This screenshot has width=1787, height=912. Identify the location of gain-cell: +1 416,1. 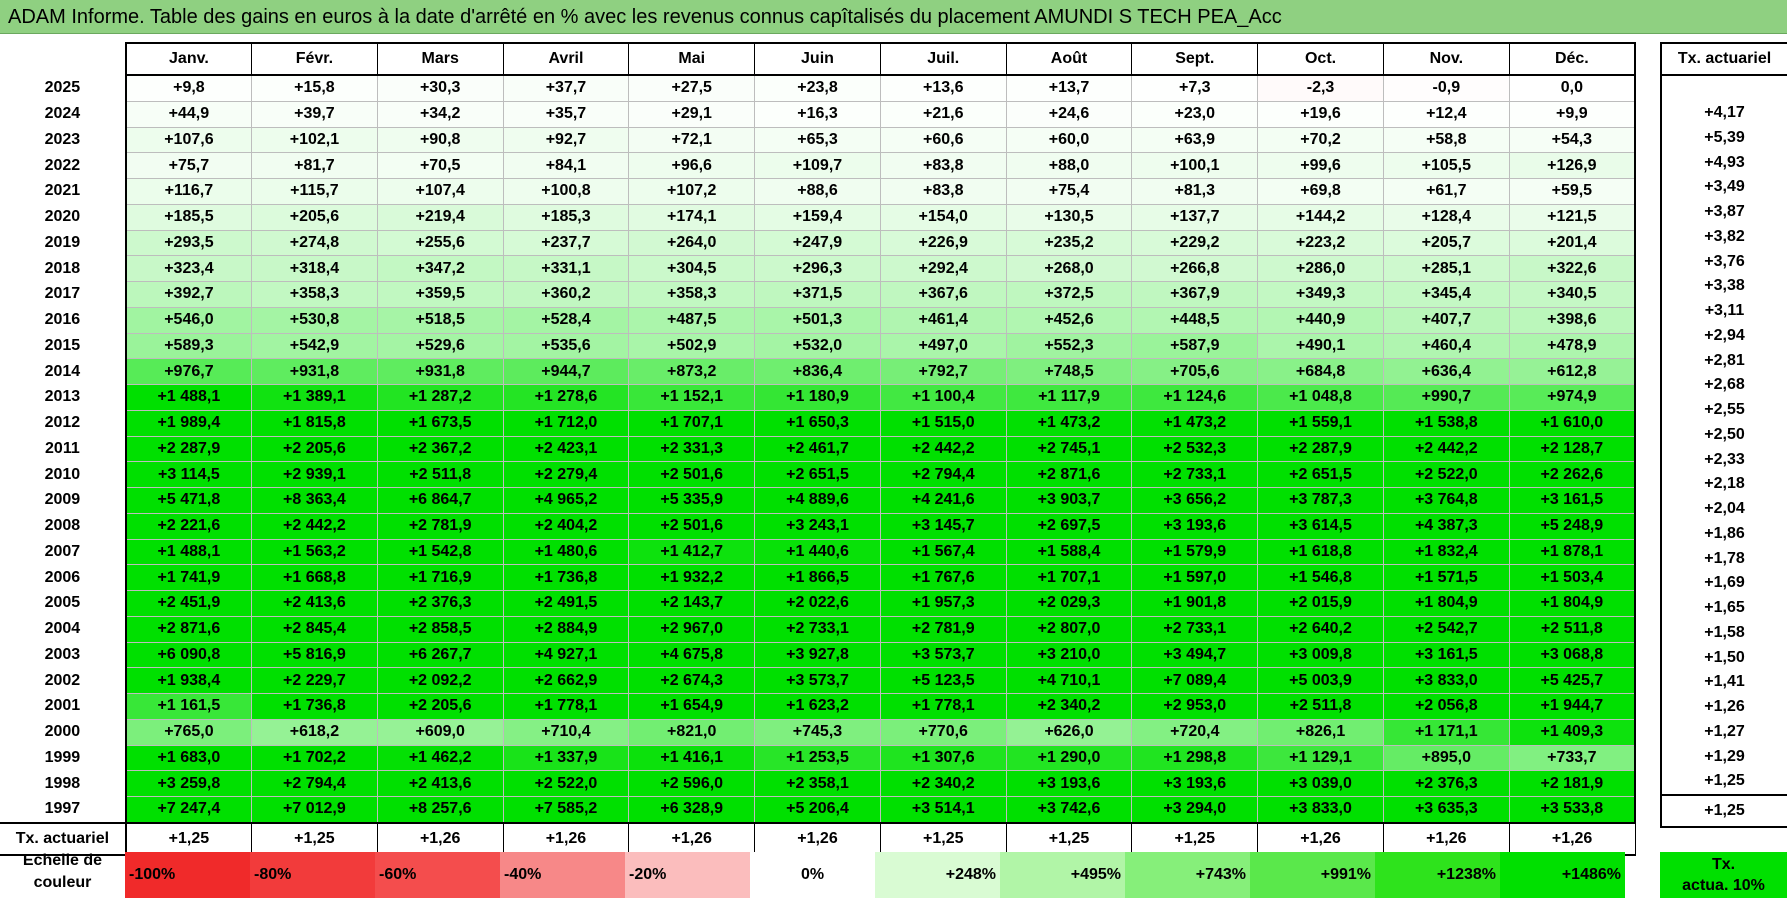
(692, 758).